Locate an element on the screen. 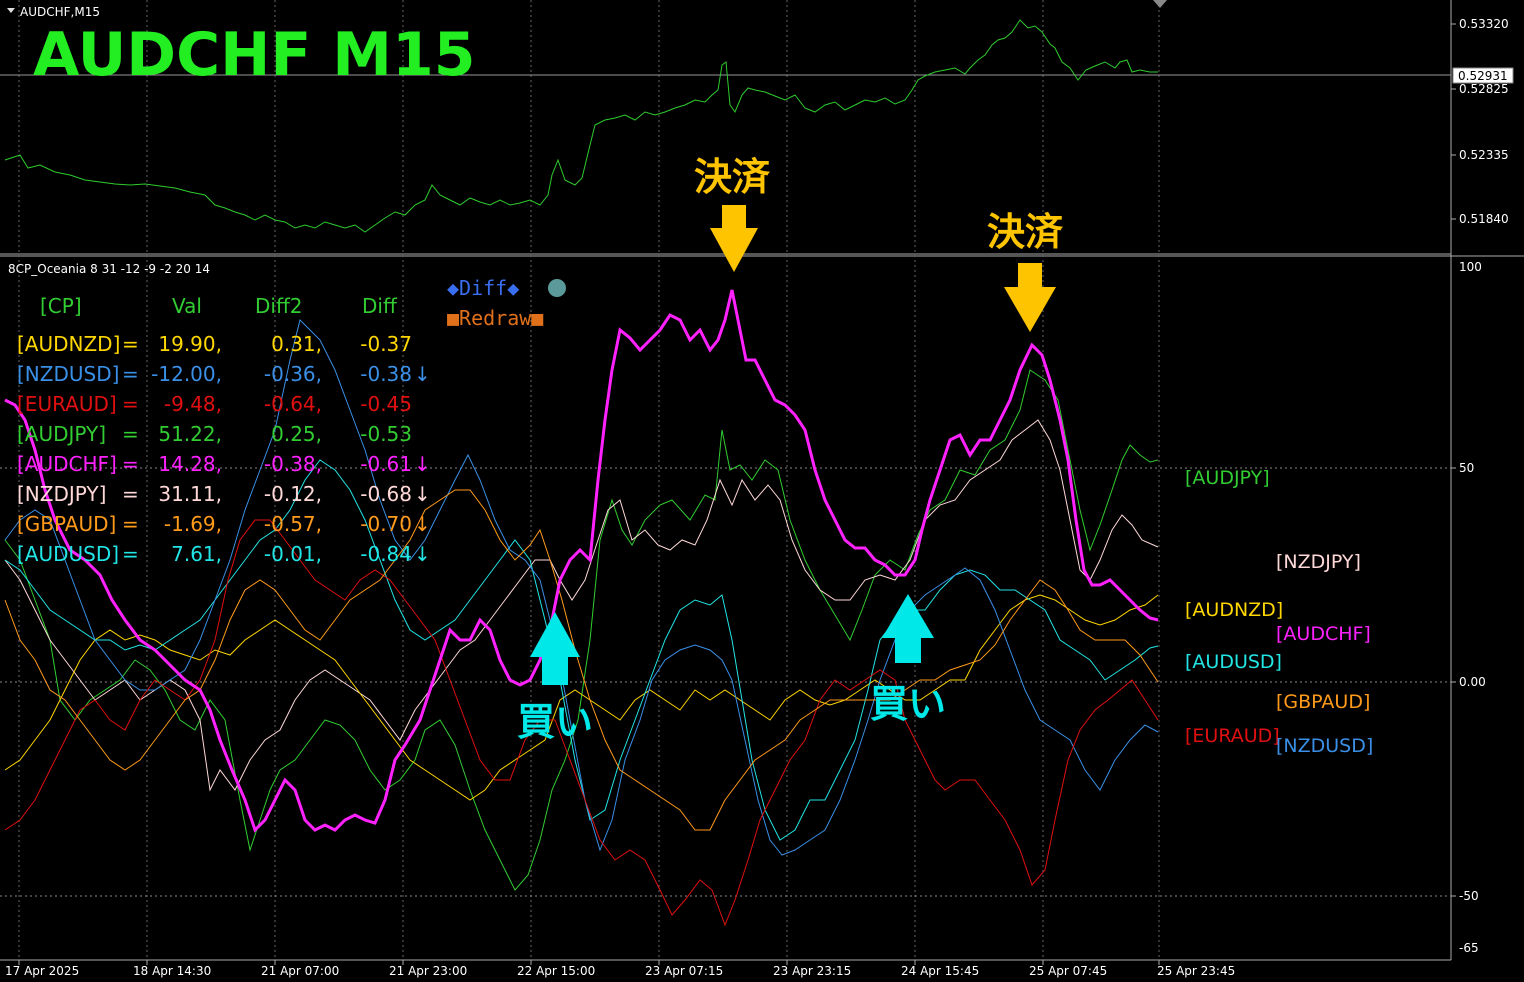 This screenshot has height=982, width=1524. time-tick: 22 Apr 15:00 is located at coordinates (556, 971).